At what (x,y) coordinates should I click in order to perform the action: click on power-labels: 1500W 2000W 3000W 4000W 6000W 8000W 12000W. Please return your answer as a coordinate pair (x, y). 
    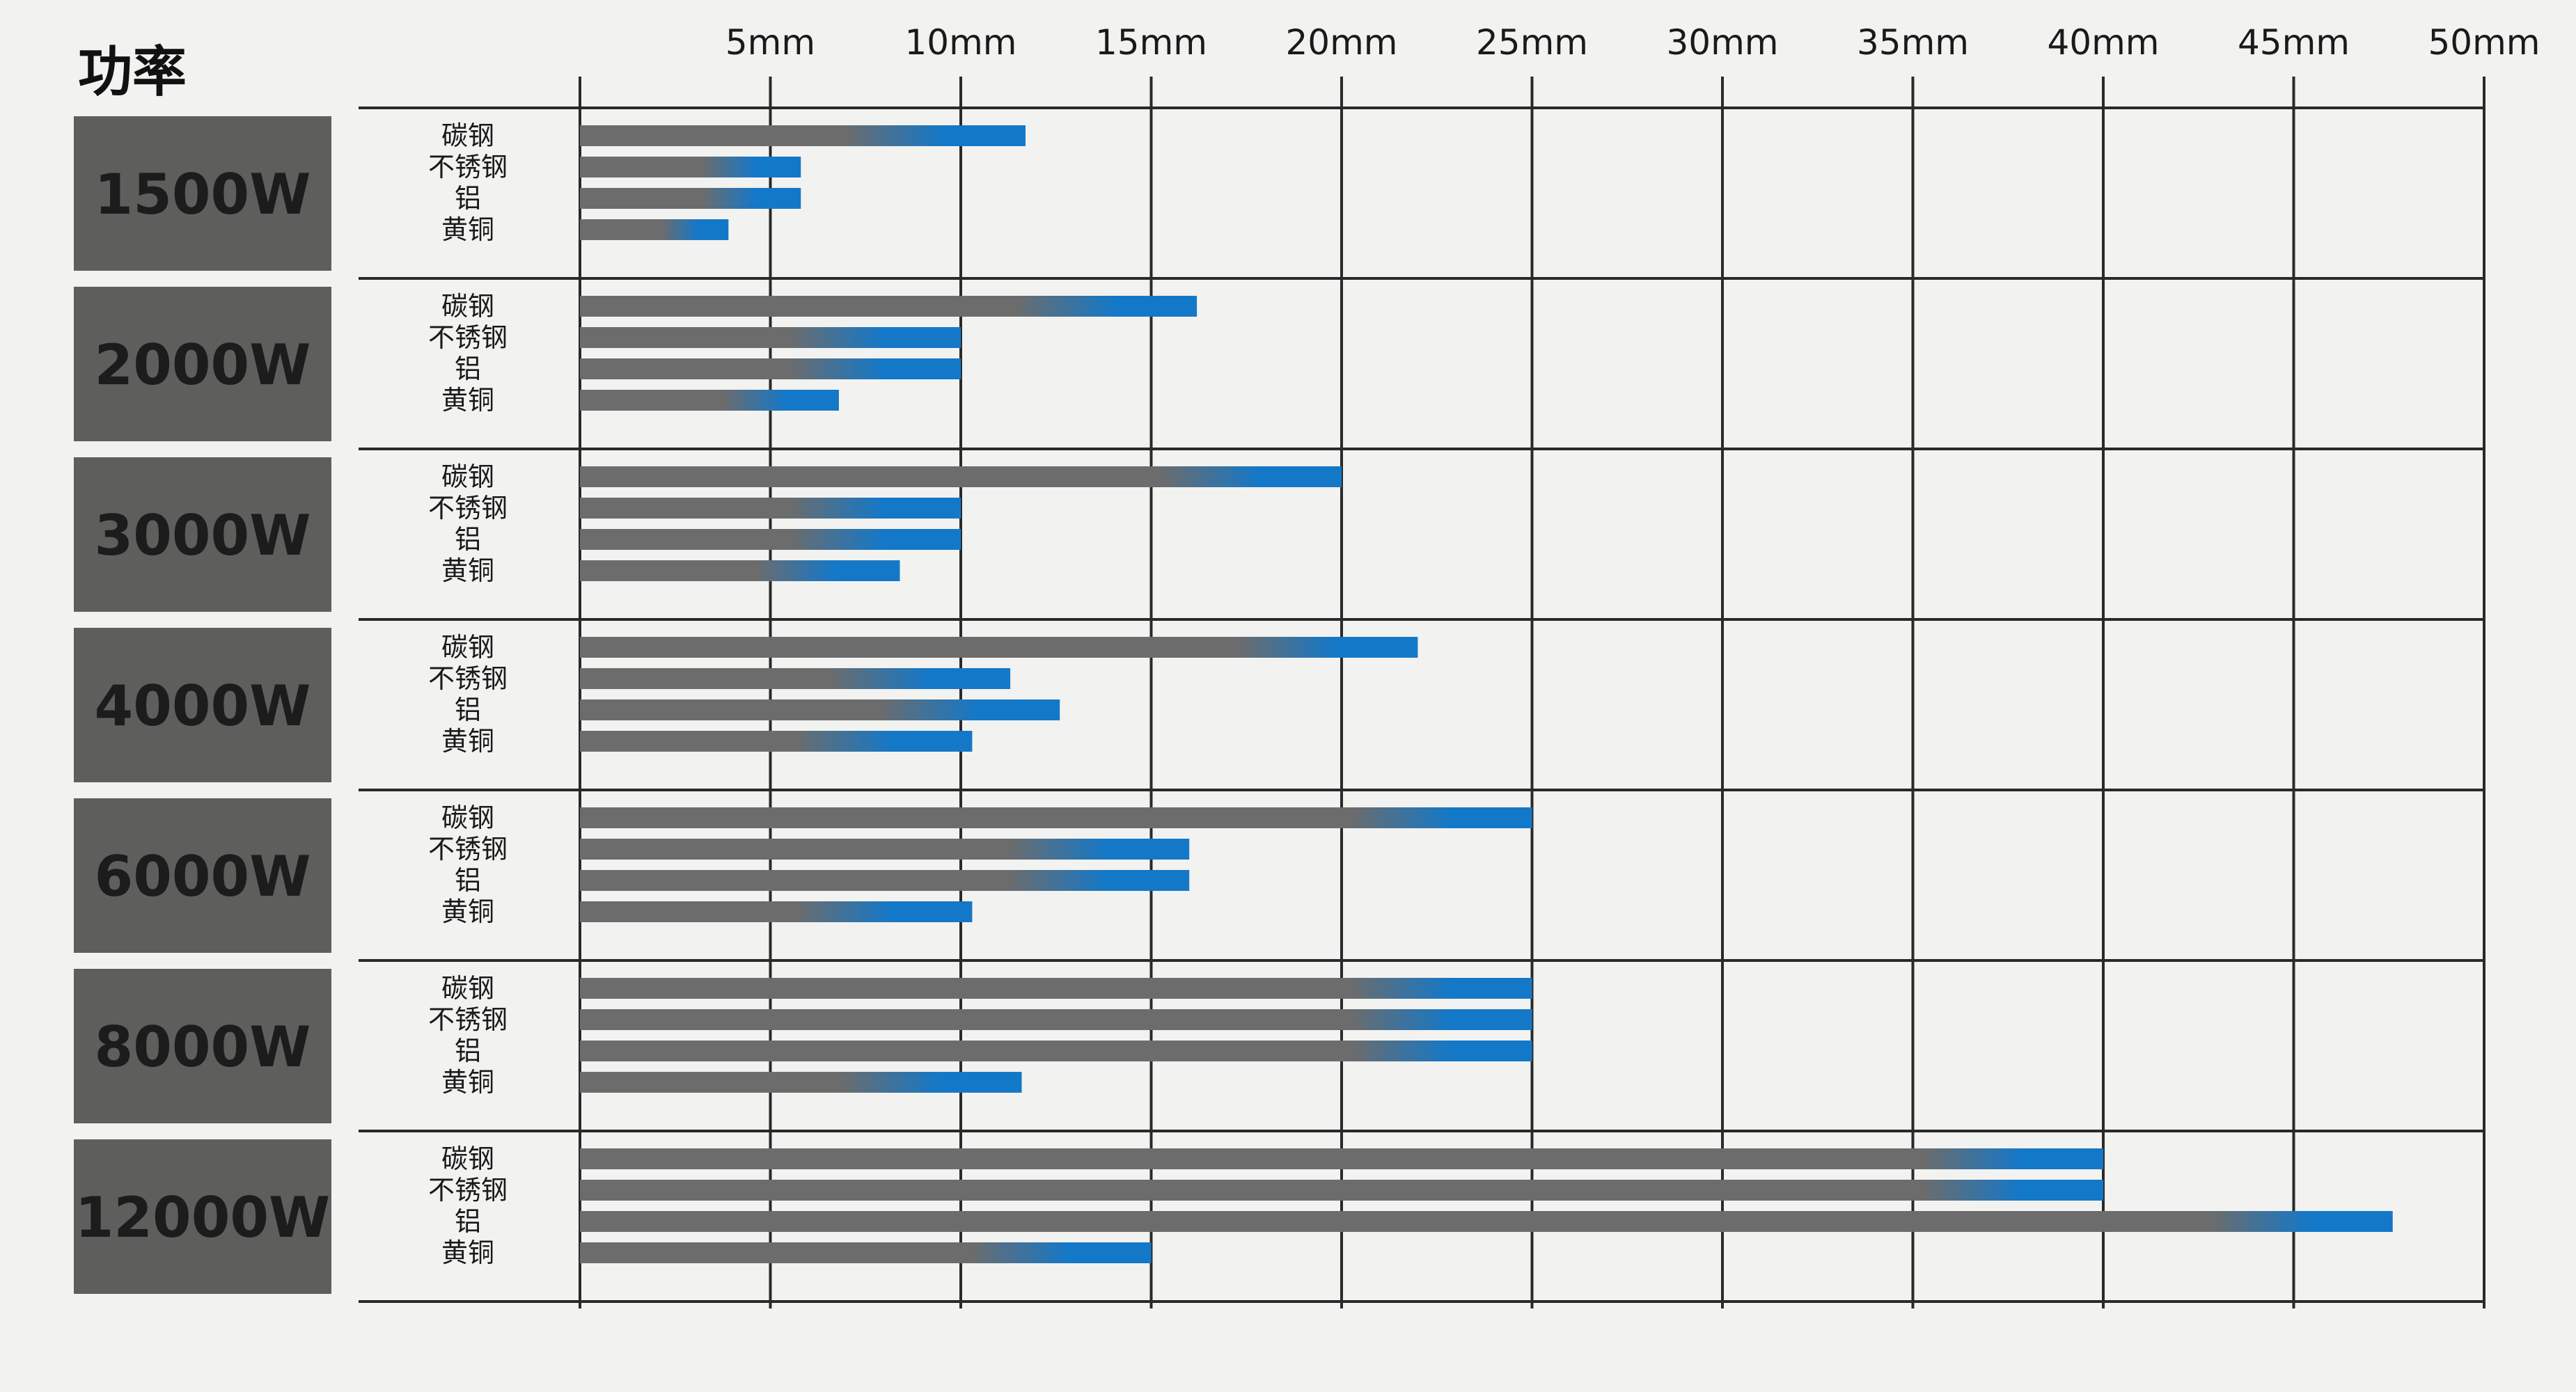
    Looking at the image, I should click on (202, 705).